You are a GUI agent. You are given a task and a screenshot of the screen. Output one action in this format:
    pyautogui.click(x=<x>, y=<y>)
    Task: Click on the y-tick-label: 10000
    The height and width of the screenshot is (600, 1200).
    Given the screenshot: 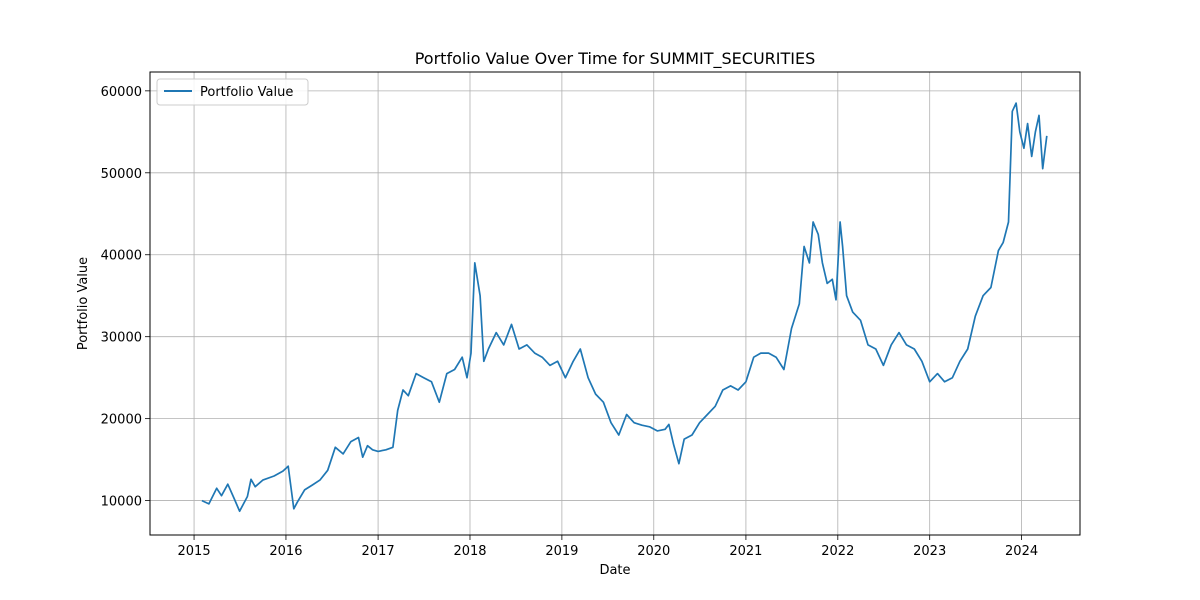 What is the action you would take?
    pyautogui.click(x=121, y=502)
    